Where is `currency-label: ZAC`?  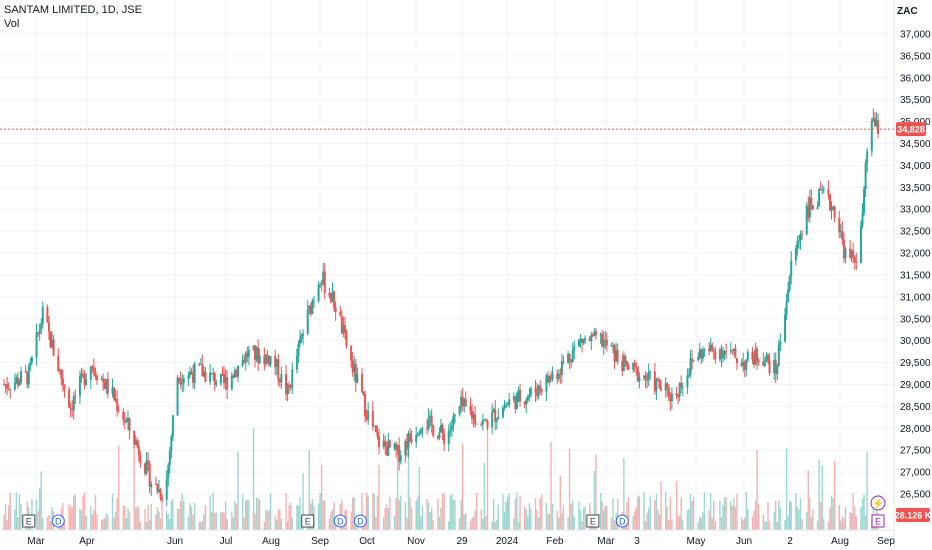
currency-label: ZAC is located at coordinates (907, 11).